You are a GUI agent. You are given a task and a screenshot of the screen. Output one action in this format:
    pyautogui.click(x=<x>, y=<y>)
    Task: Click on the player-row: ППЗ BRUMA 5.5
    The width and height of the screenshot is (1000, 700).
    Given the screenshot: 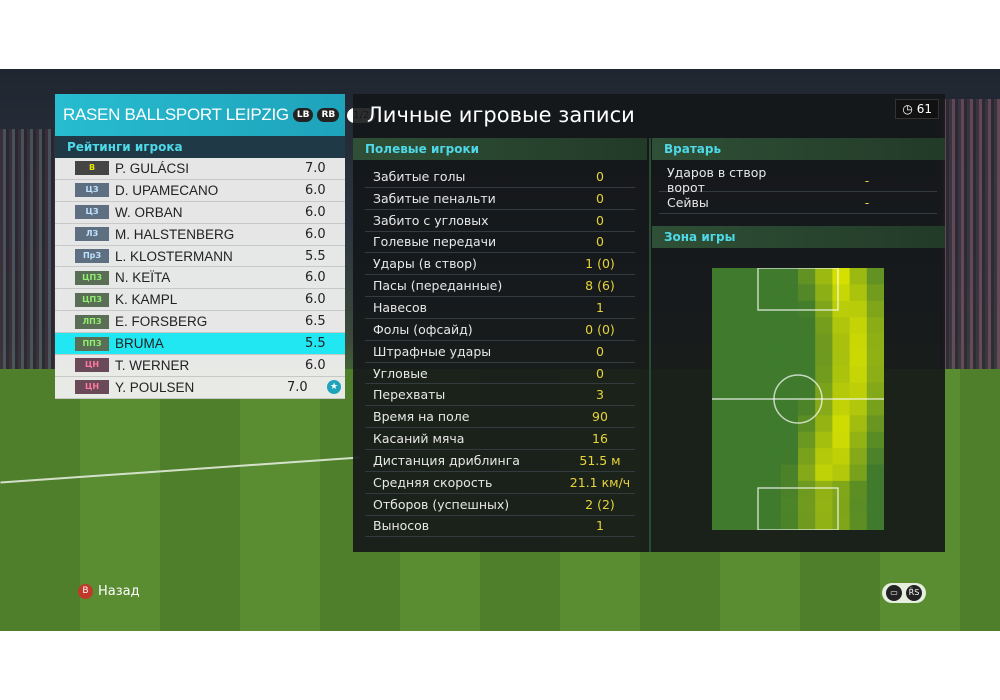 What is the action you would take?
    pyautogui.click(x=200, y=344)
    